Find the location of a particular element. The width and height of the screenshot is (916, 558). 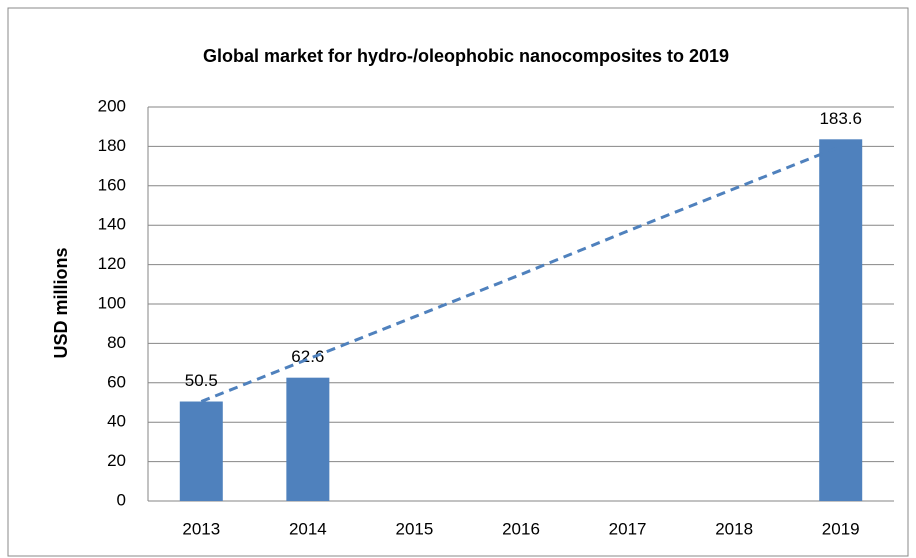

y-tick-label: 120 is located at coordinates (112, 263).